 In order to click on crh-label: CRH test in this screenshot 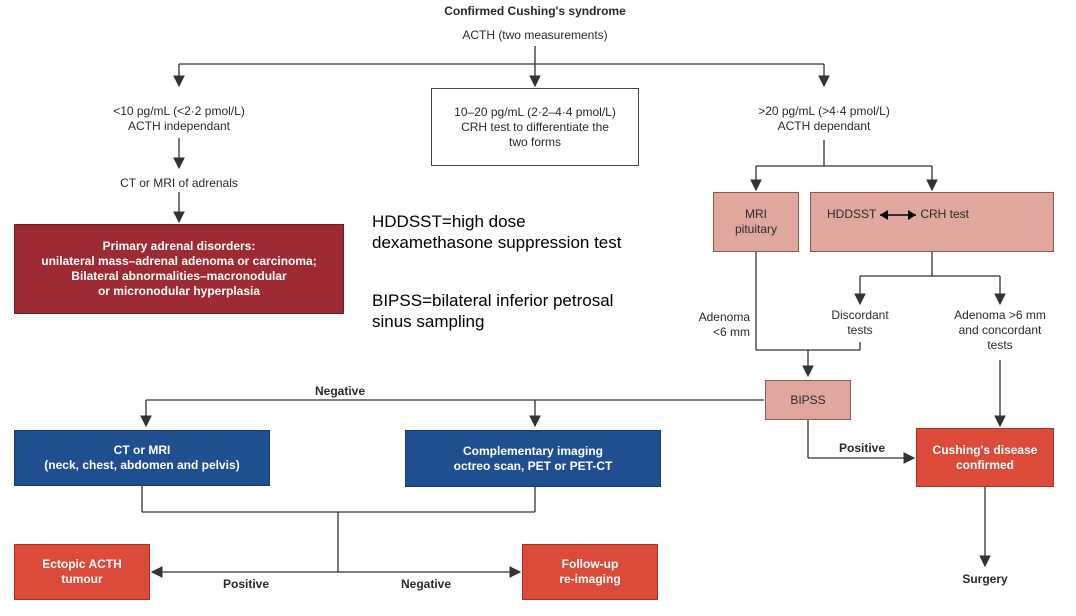, I will do `click(945, 214)`.